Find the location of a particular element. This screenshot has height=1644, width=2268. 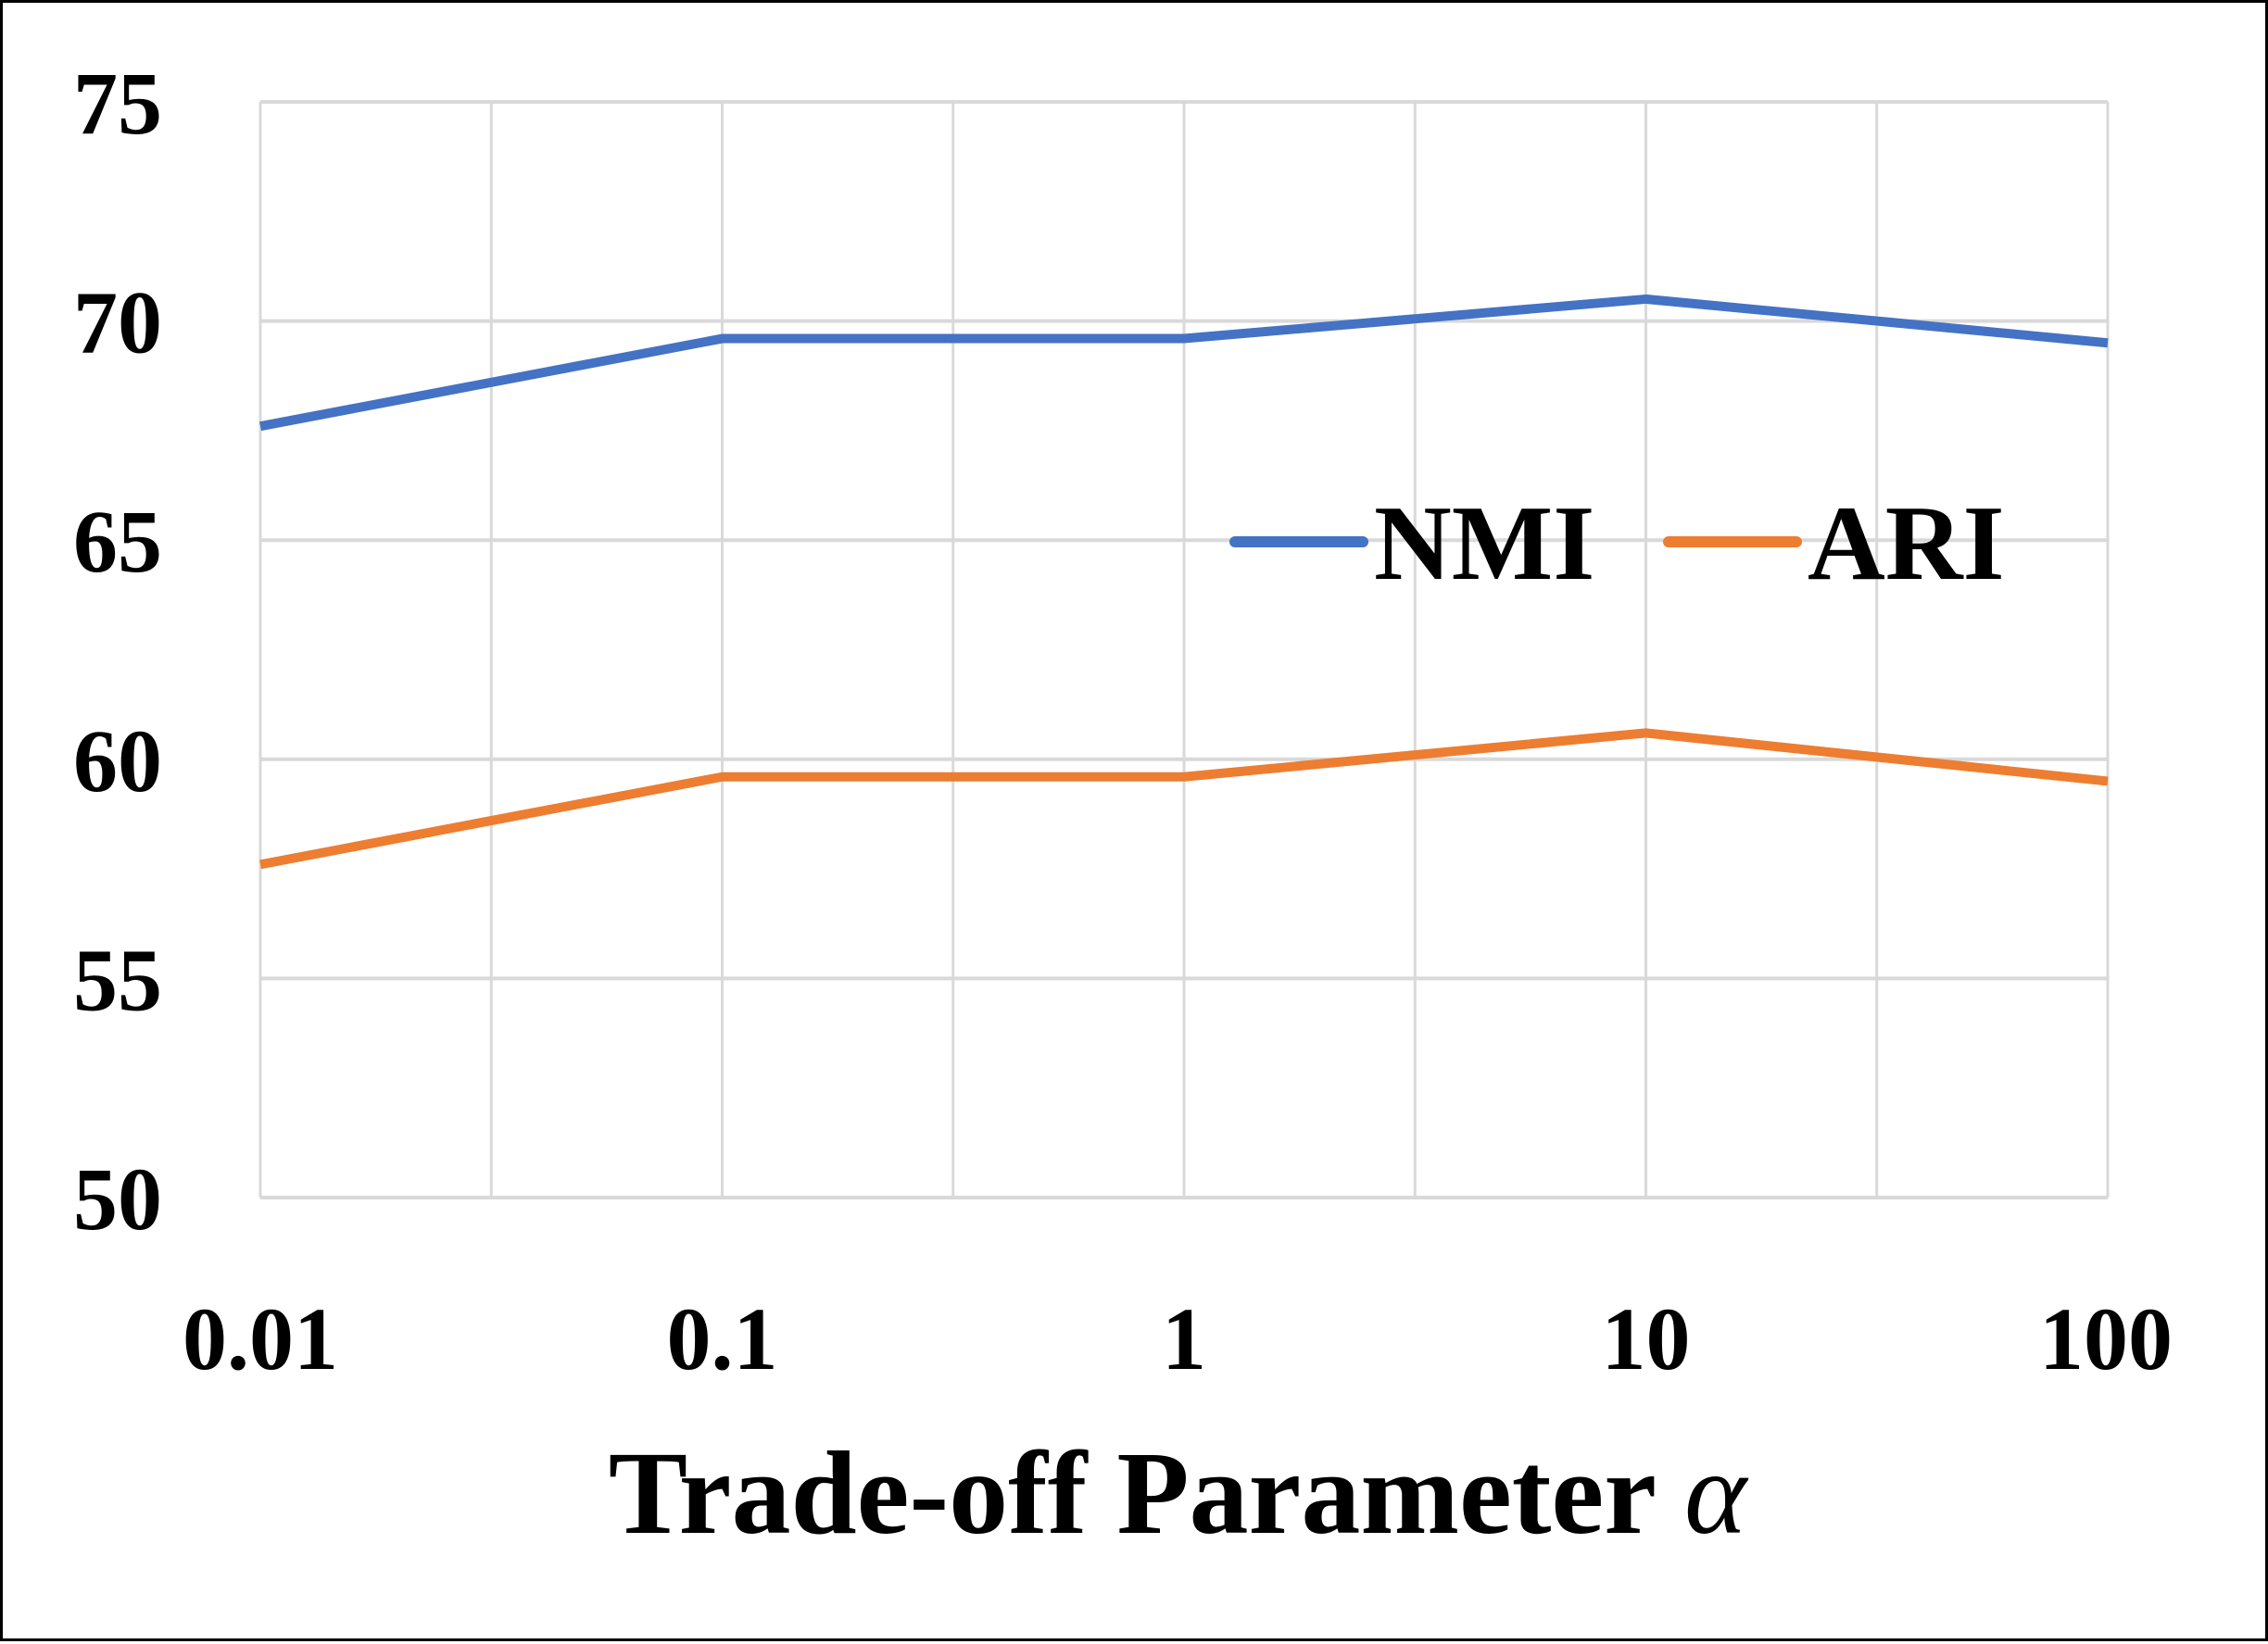

x-tick-labels: 0.01 0.1 1 10 100 is located at coordinates (1178, 1338).